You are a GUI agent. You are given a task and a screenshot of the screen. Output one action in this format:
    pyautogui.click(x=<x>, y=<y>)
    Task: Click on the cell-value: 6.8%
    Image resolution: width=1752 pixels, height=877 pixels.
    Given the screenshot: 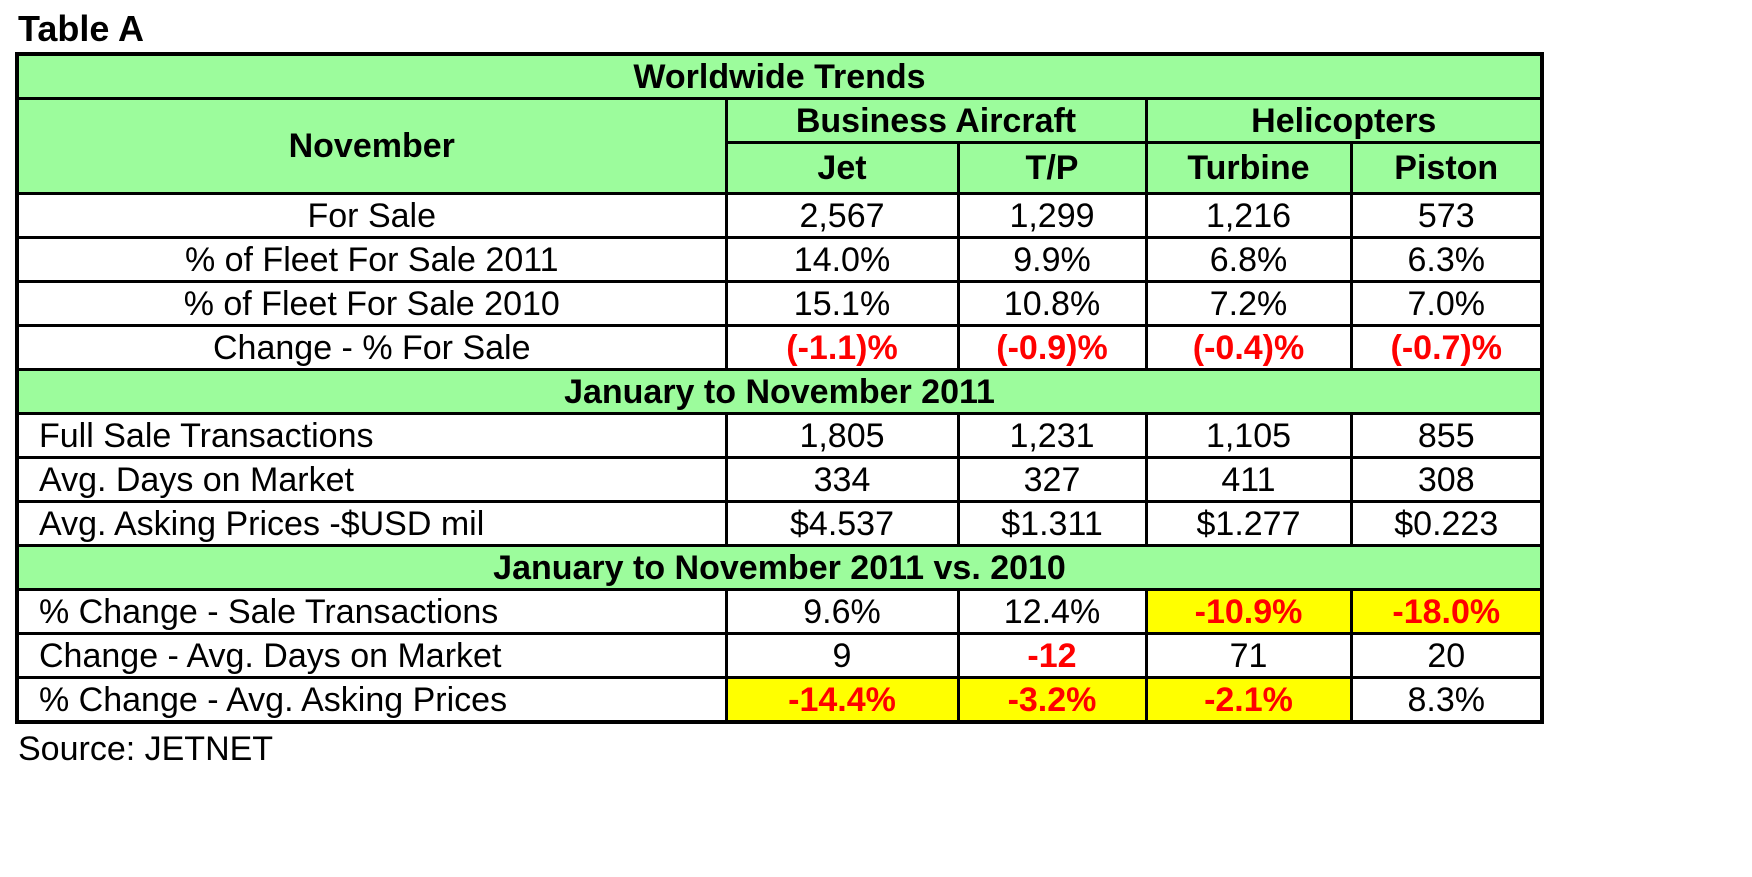 What is the action you would take?
    pyautogui.click(x=1248, y=259)
    